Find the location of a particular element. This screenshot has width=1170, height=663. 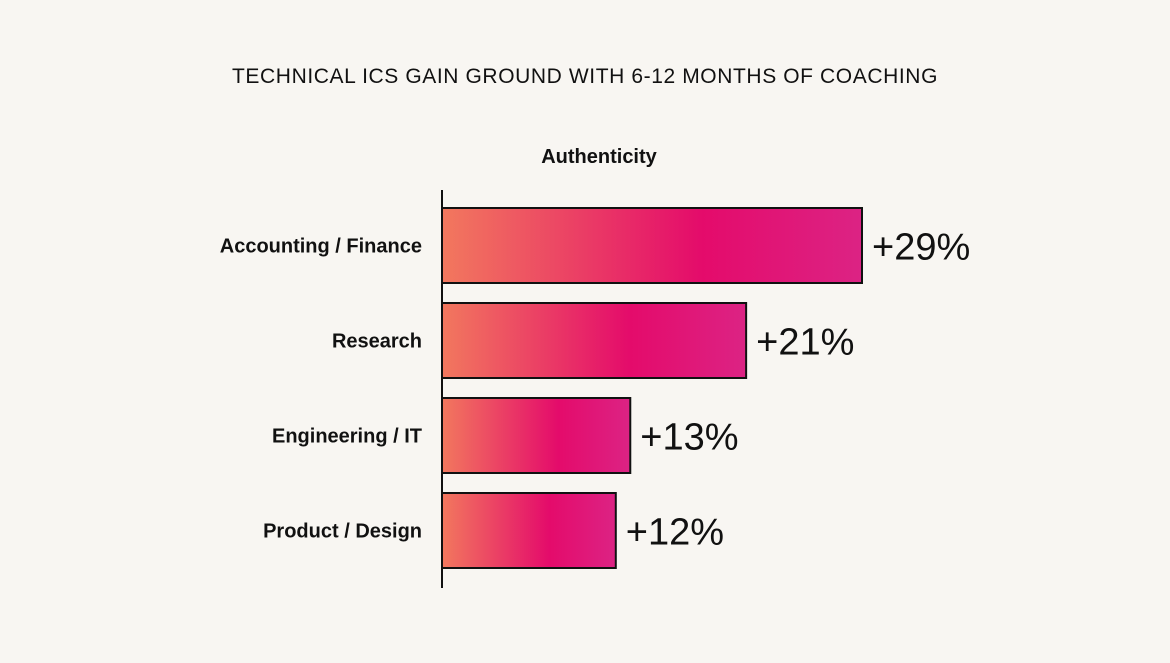

value-label-0: +29% is located at coordinates (921, 248).